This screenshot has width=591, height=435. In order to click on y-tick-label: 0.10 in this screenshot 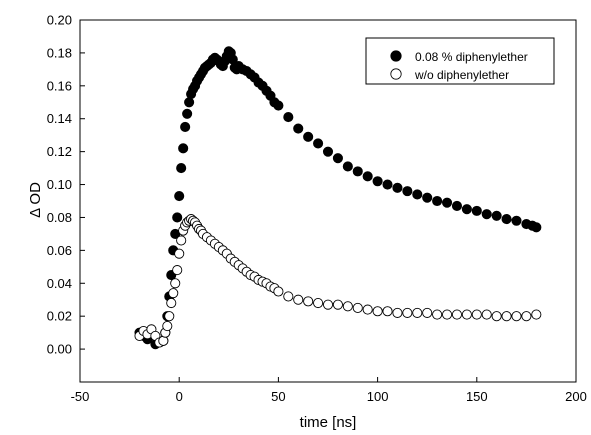, I will do `click(59, 184)`.